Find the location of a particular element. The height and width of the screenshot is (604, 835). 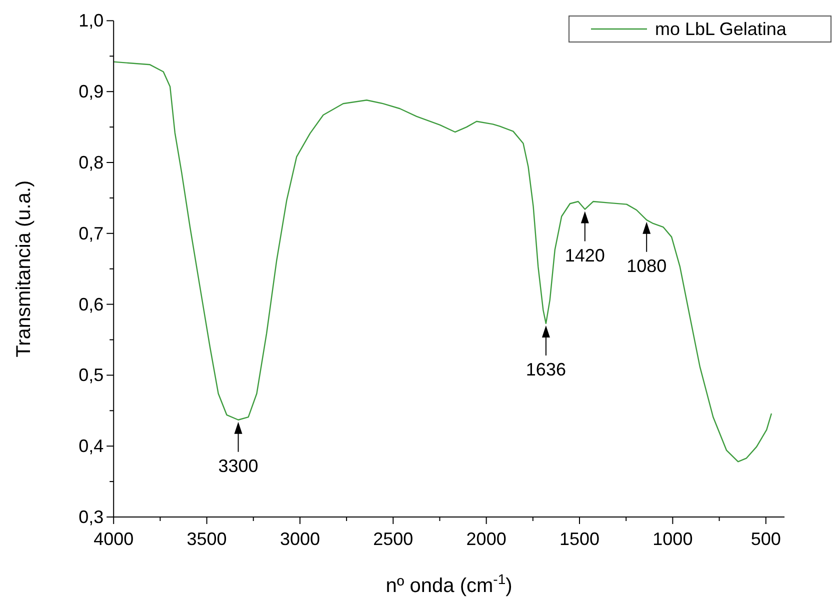

x-tick-label: 500 is located at coordinates (765, 539).